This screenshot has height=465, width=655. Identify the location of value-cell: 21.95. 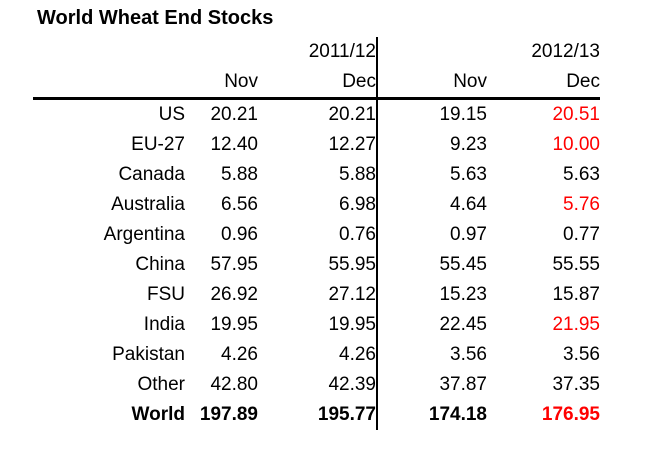
(576, 324).